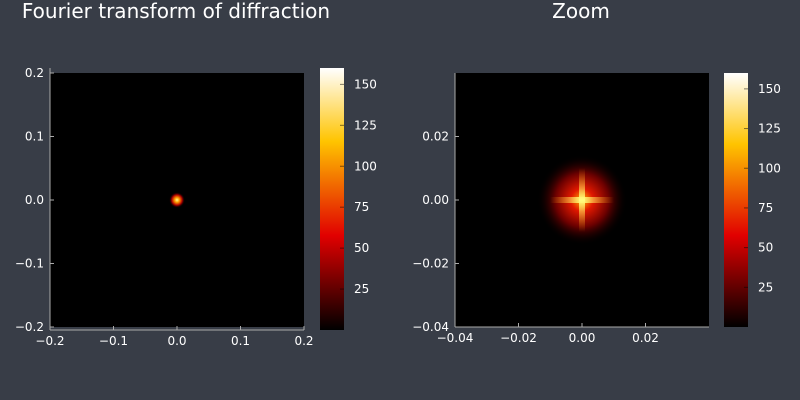 Image resolution: width=800 pixels, height=400 pixels. What do you see at coordinates (240, 341) in the screenshot?
I see `x-tick-label: 0.1` at bounding box center [240, 341].